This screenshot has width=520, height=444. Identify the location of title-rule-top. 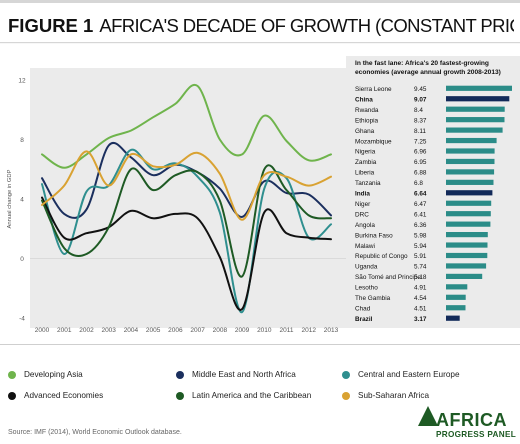
(260, 1).